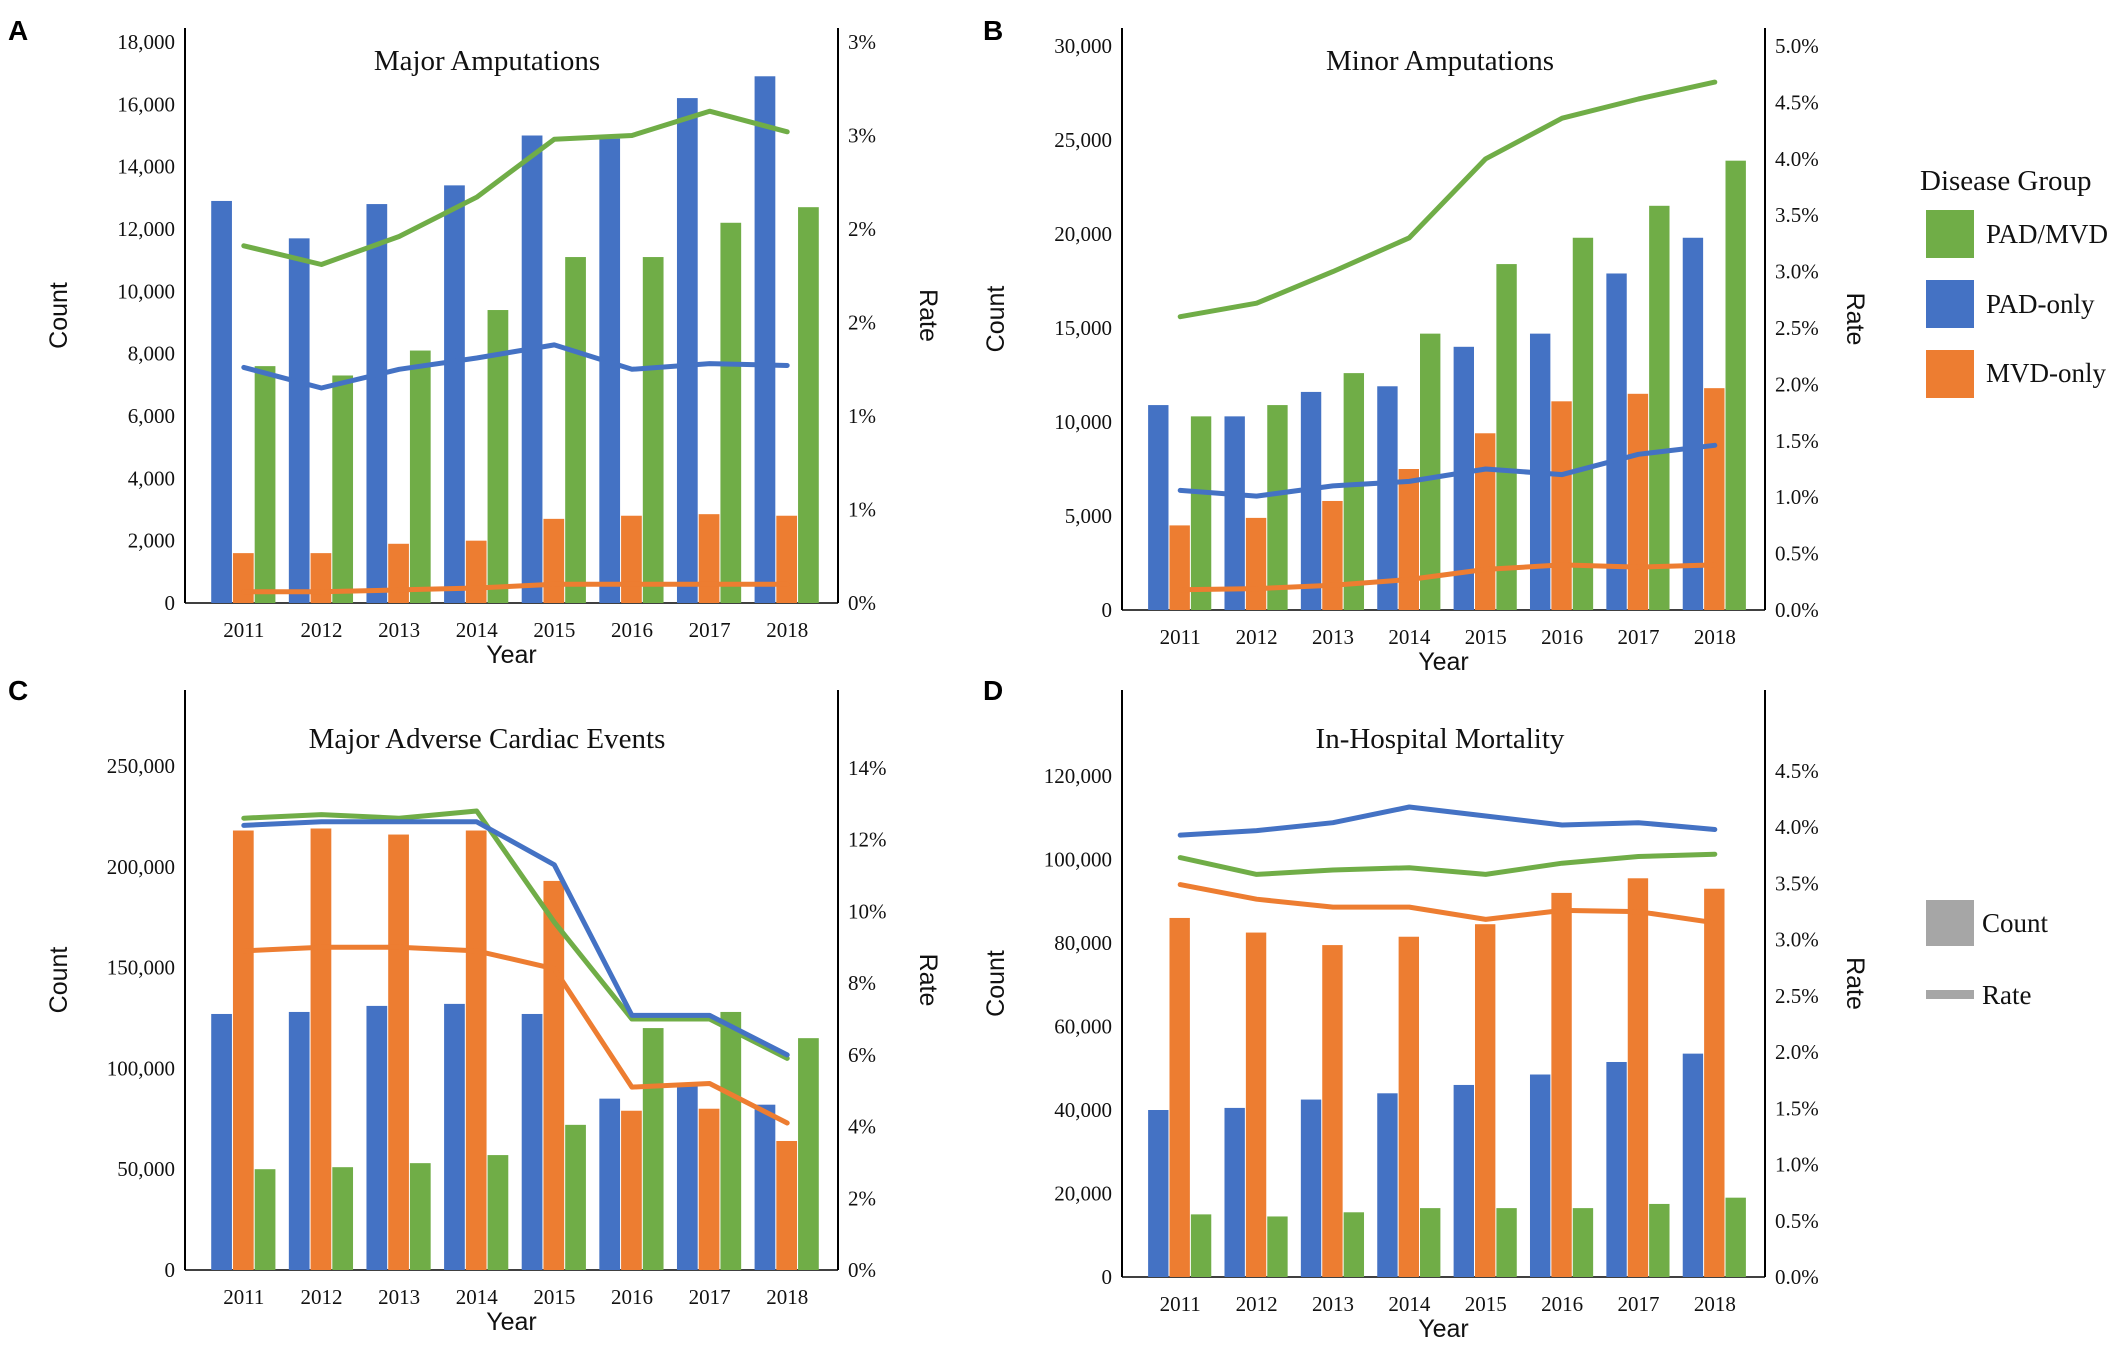 The image size is (2128, 1351). I want to click on legend-swatch-count, so click(1950, 923).